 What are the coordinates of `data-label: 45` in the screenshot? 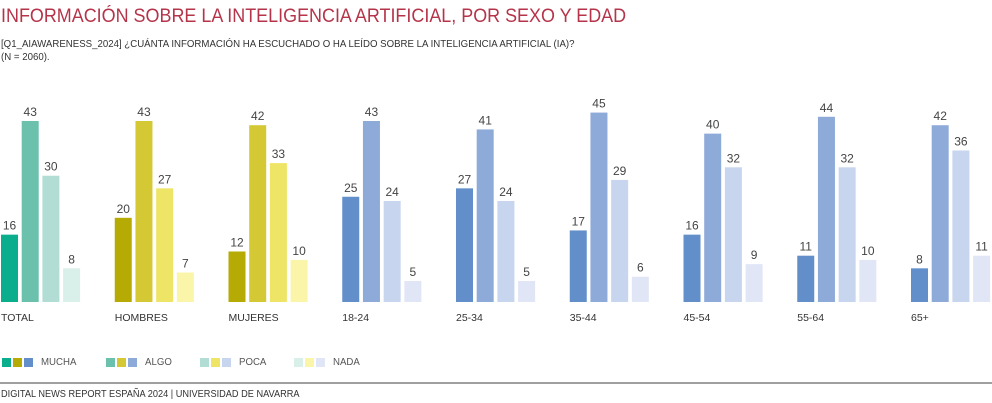 It's located at (599, 104).